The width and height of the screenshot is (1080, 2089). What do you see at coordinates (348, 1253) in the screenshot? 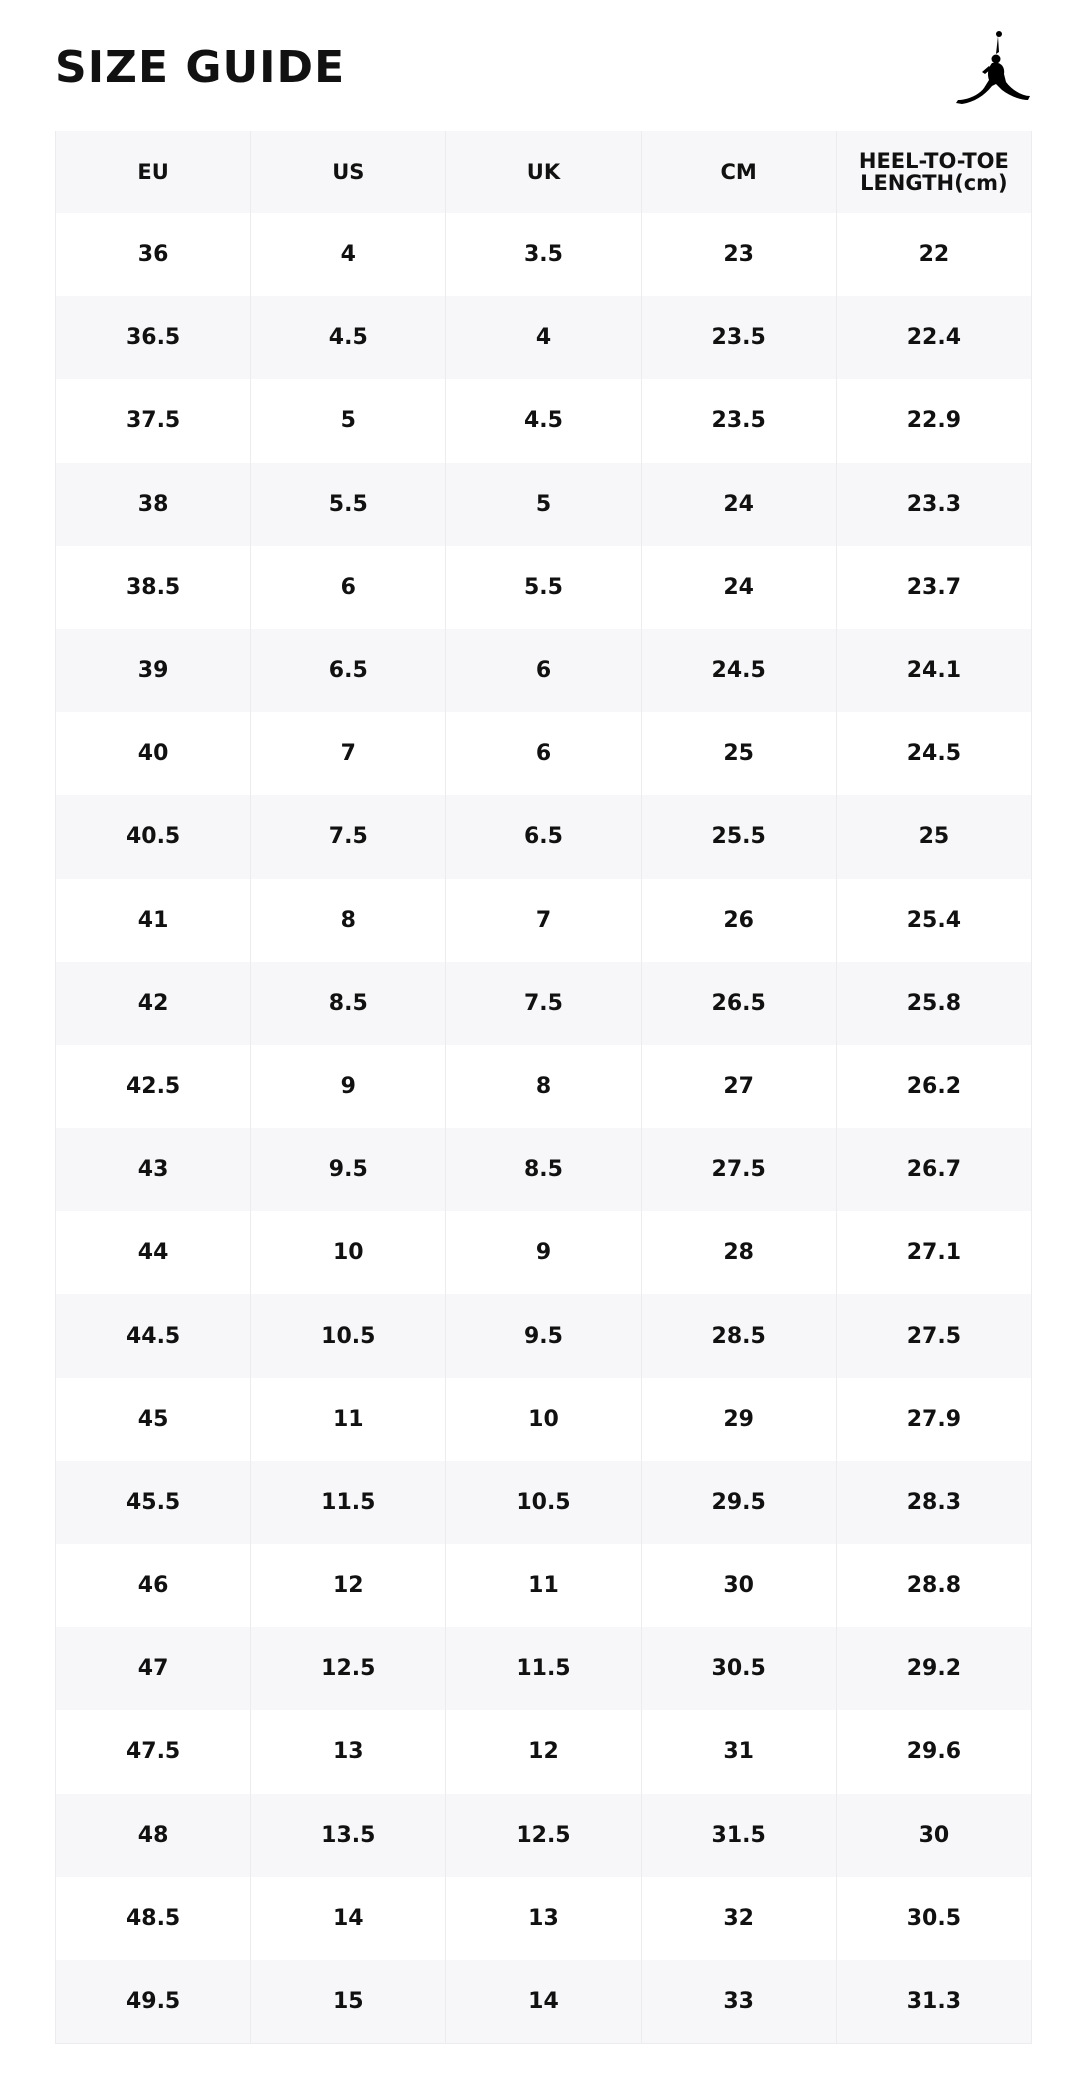
I see `cell-us: 10` at bounding box center [348, 1253].